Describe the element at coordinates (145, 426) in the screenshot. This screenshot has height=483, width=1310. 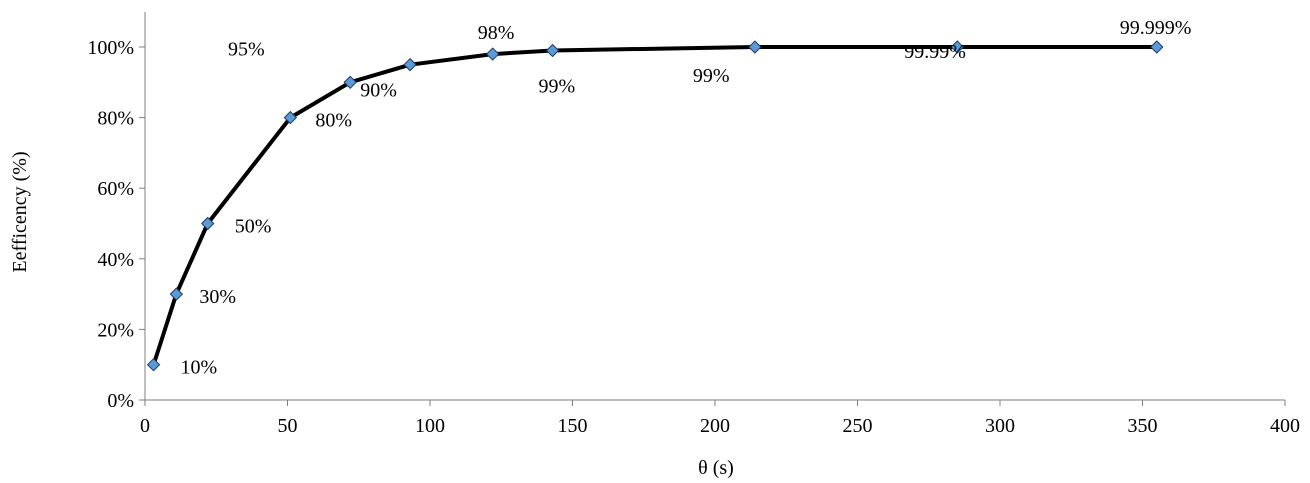
I see `x-tick-label: 0` at that location.